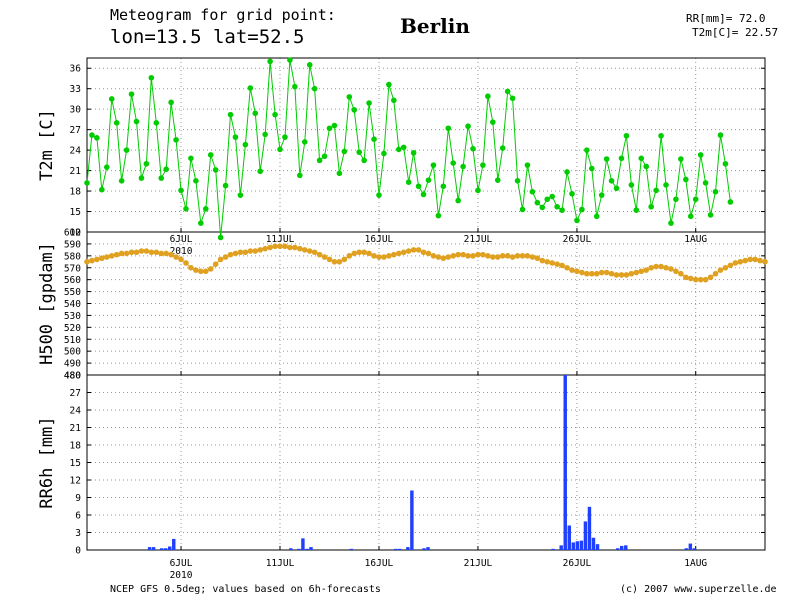 The image size is (800, 600). Describe the element at coordinates (72, 304) in the screenshot. I see `h500-ytick-label: 540` at that location.